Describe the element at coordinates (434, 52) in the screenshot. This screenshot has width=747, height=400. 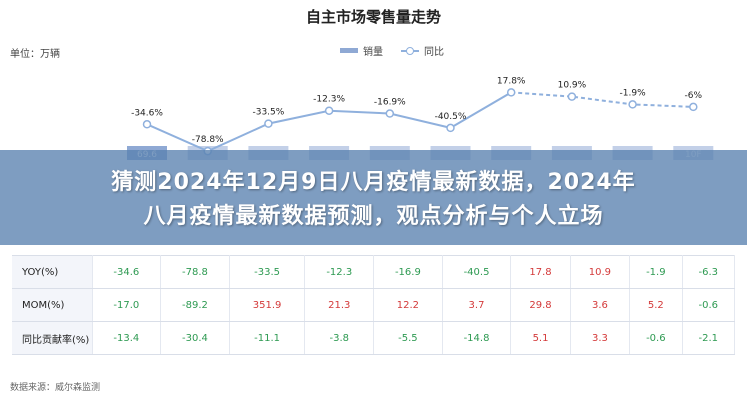
I see `legend-label-yoy: 同比` at that location.